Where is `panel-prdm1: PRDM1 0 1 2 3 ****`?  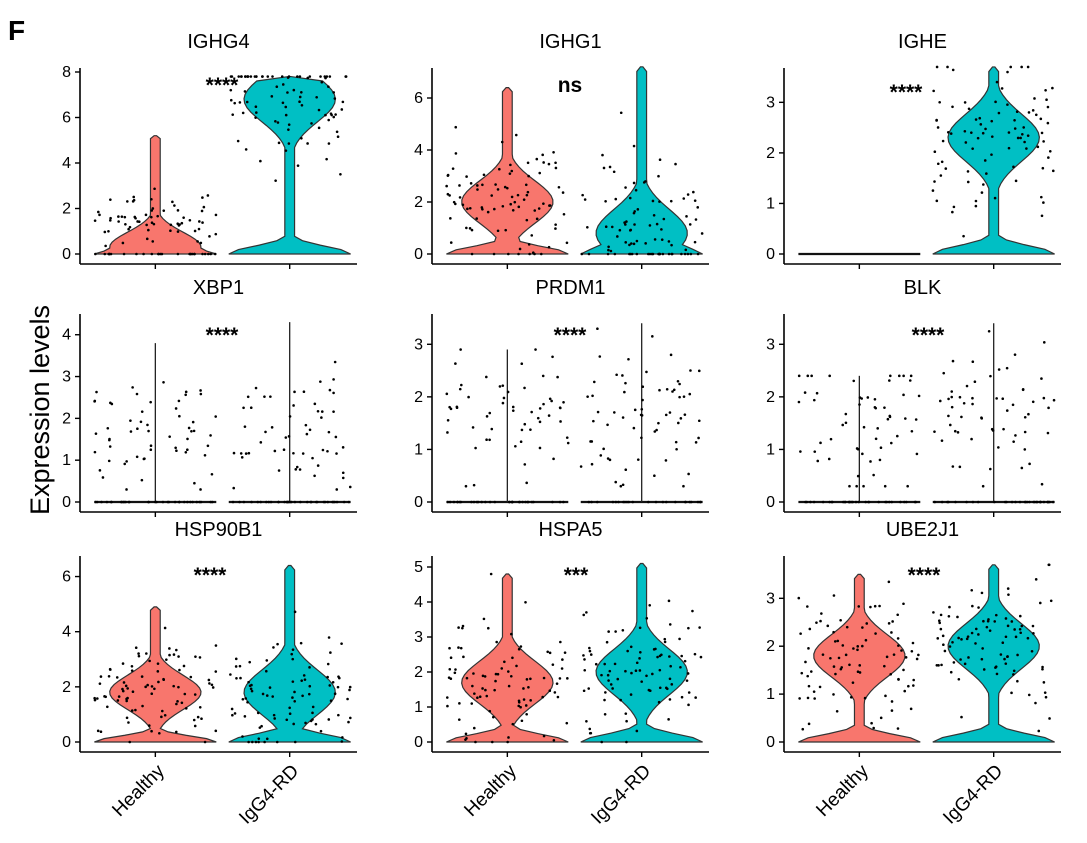 panel-prdm1: PRDM1 0 1 2 3 **** is located at coordinates (561, 397).